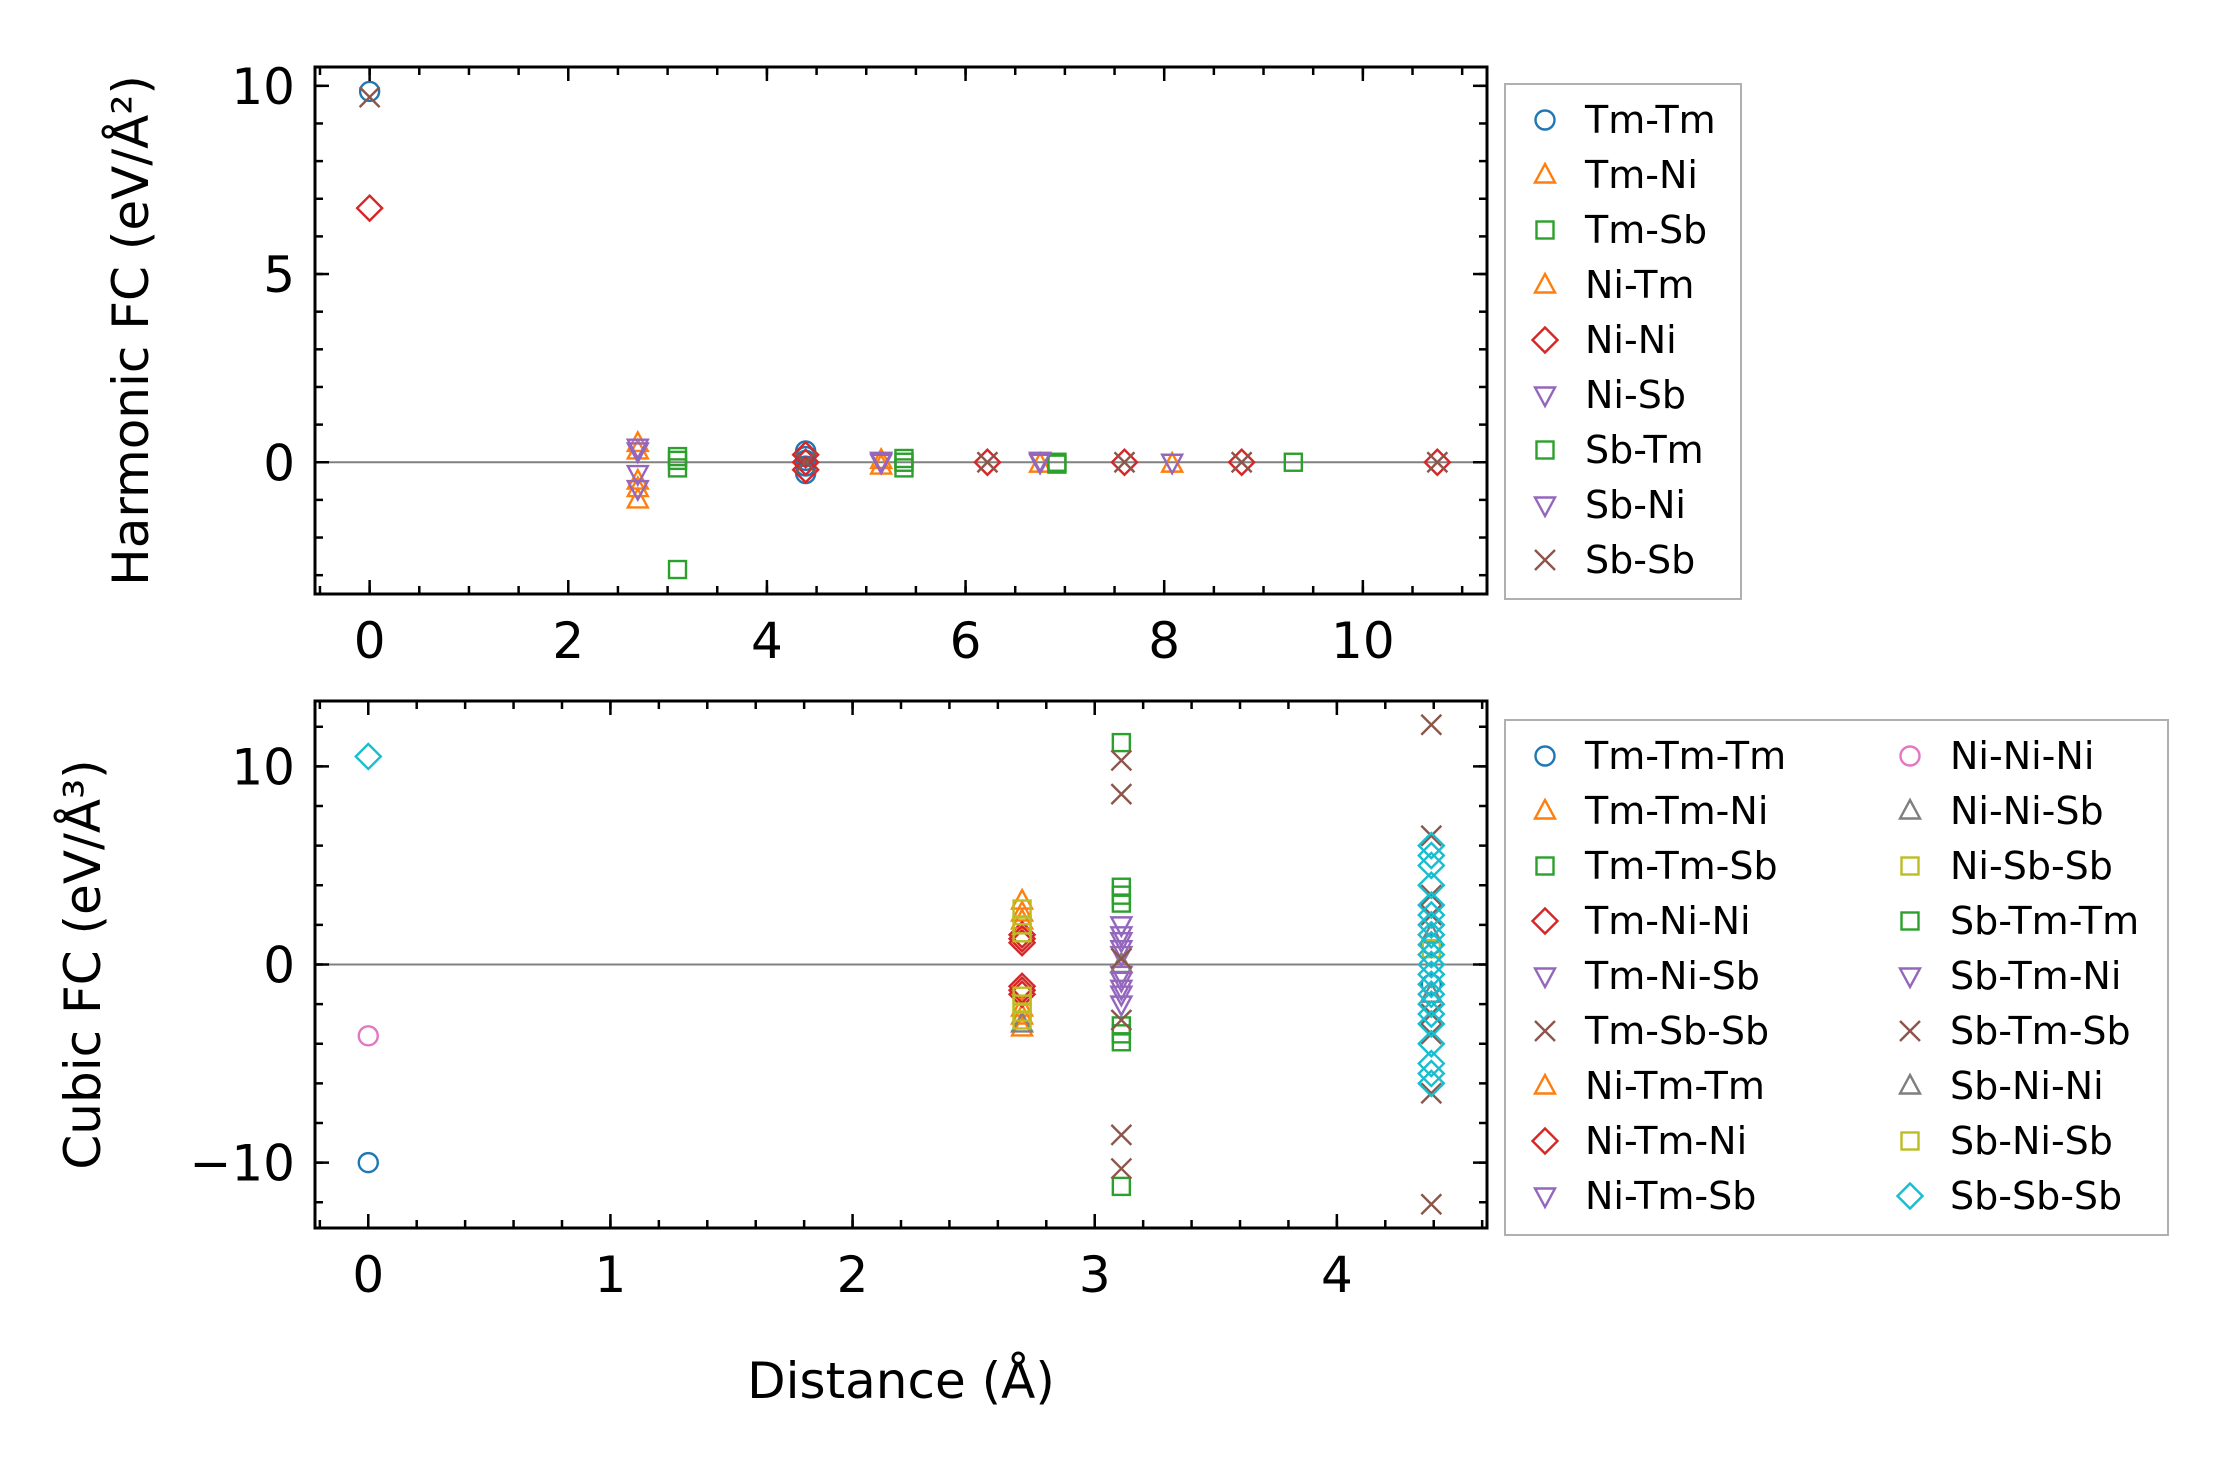 The image size is (2215, 1465). I want to click on y-tick-label: 0, so click(279, 463).